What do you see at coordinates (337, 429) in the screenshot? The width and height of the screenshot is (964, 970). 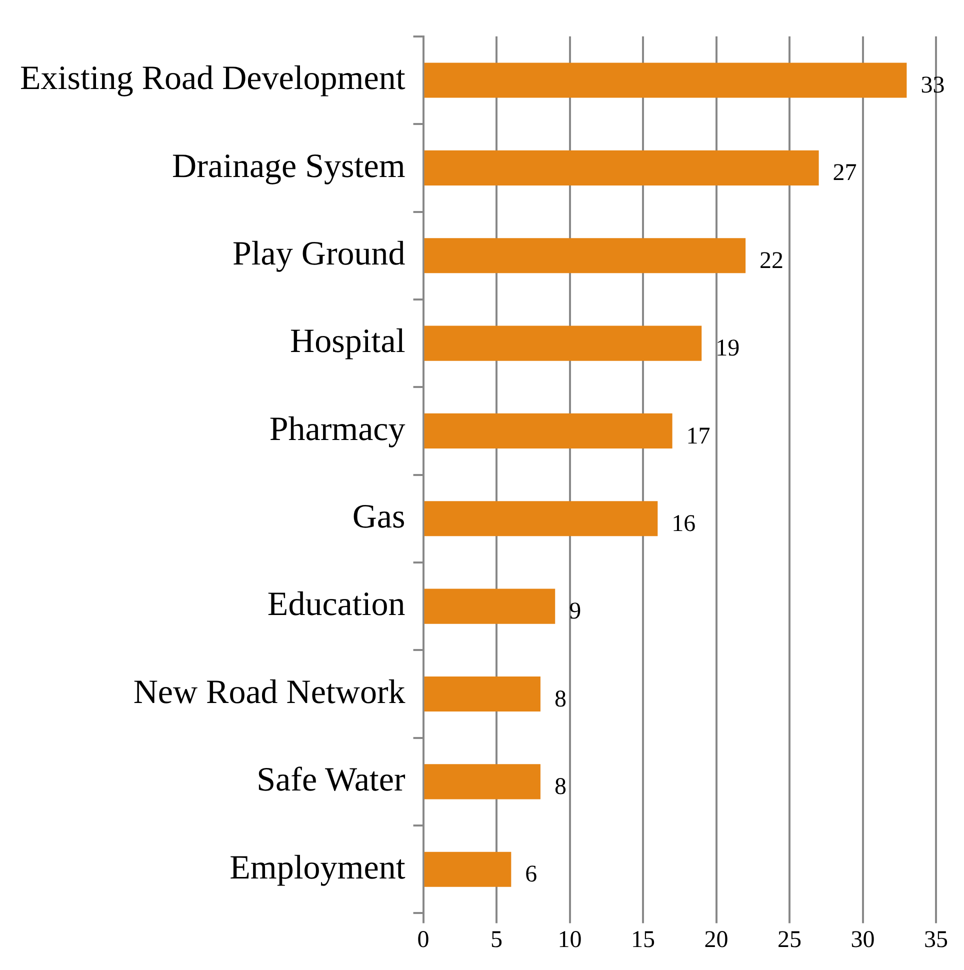 I see `y-tick-label: Pharmacy` at bounding box center [337, 429].